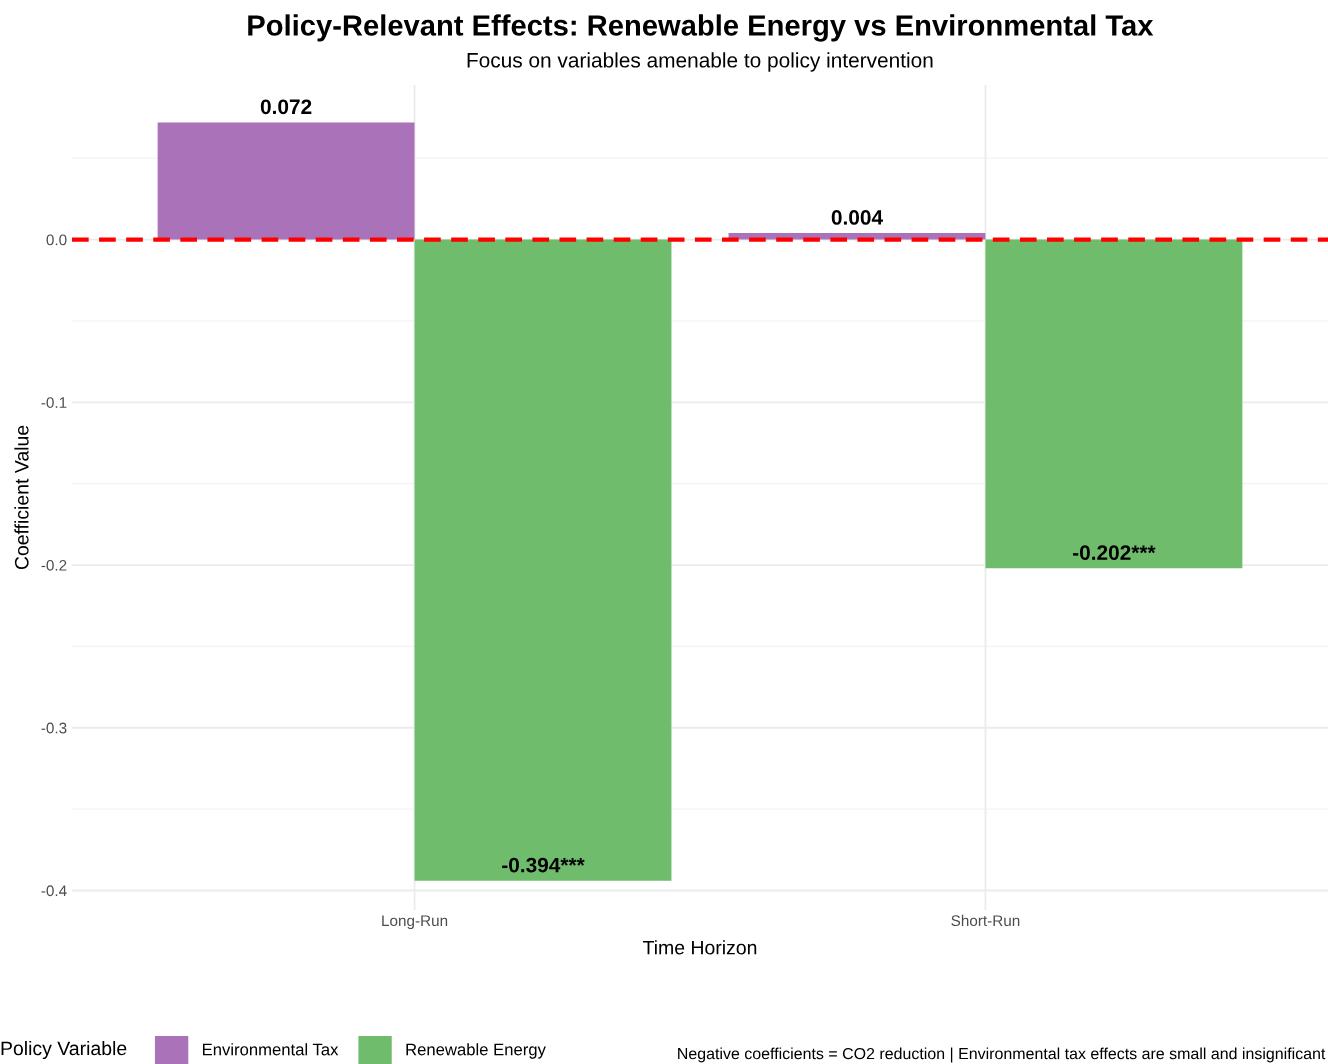 The height and width of the screenshot is (1064, 1328). What do you see at coordinates (985, 920) in the screenshot?
I see `x-tick-label: Short-Run` at bounding box center [985, 920].